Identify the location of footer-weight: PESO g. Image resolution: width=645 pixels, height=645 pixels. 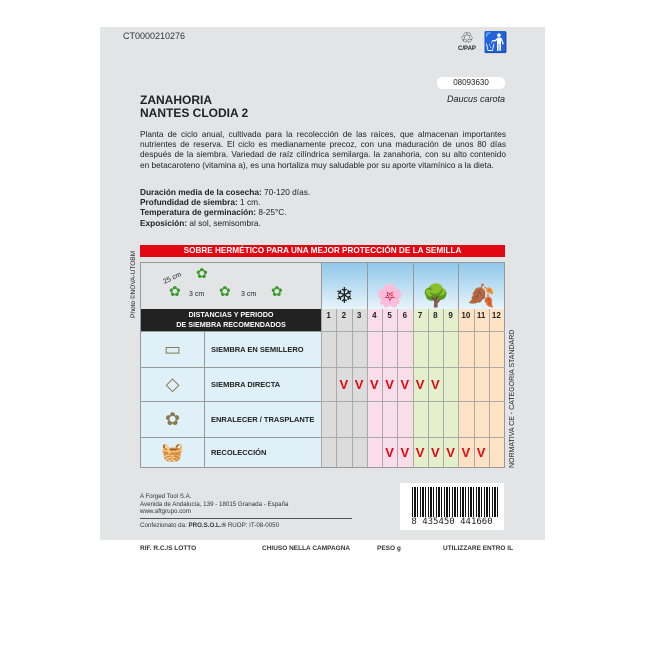
(389, 548).